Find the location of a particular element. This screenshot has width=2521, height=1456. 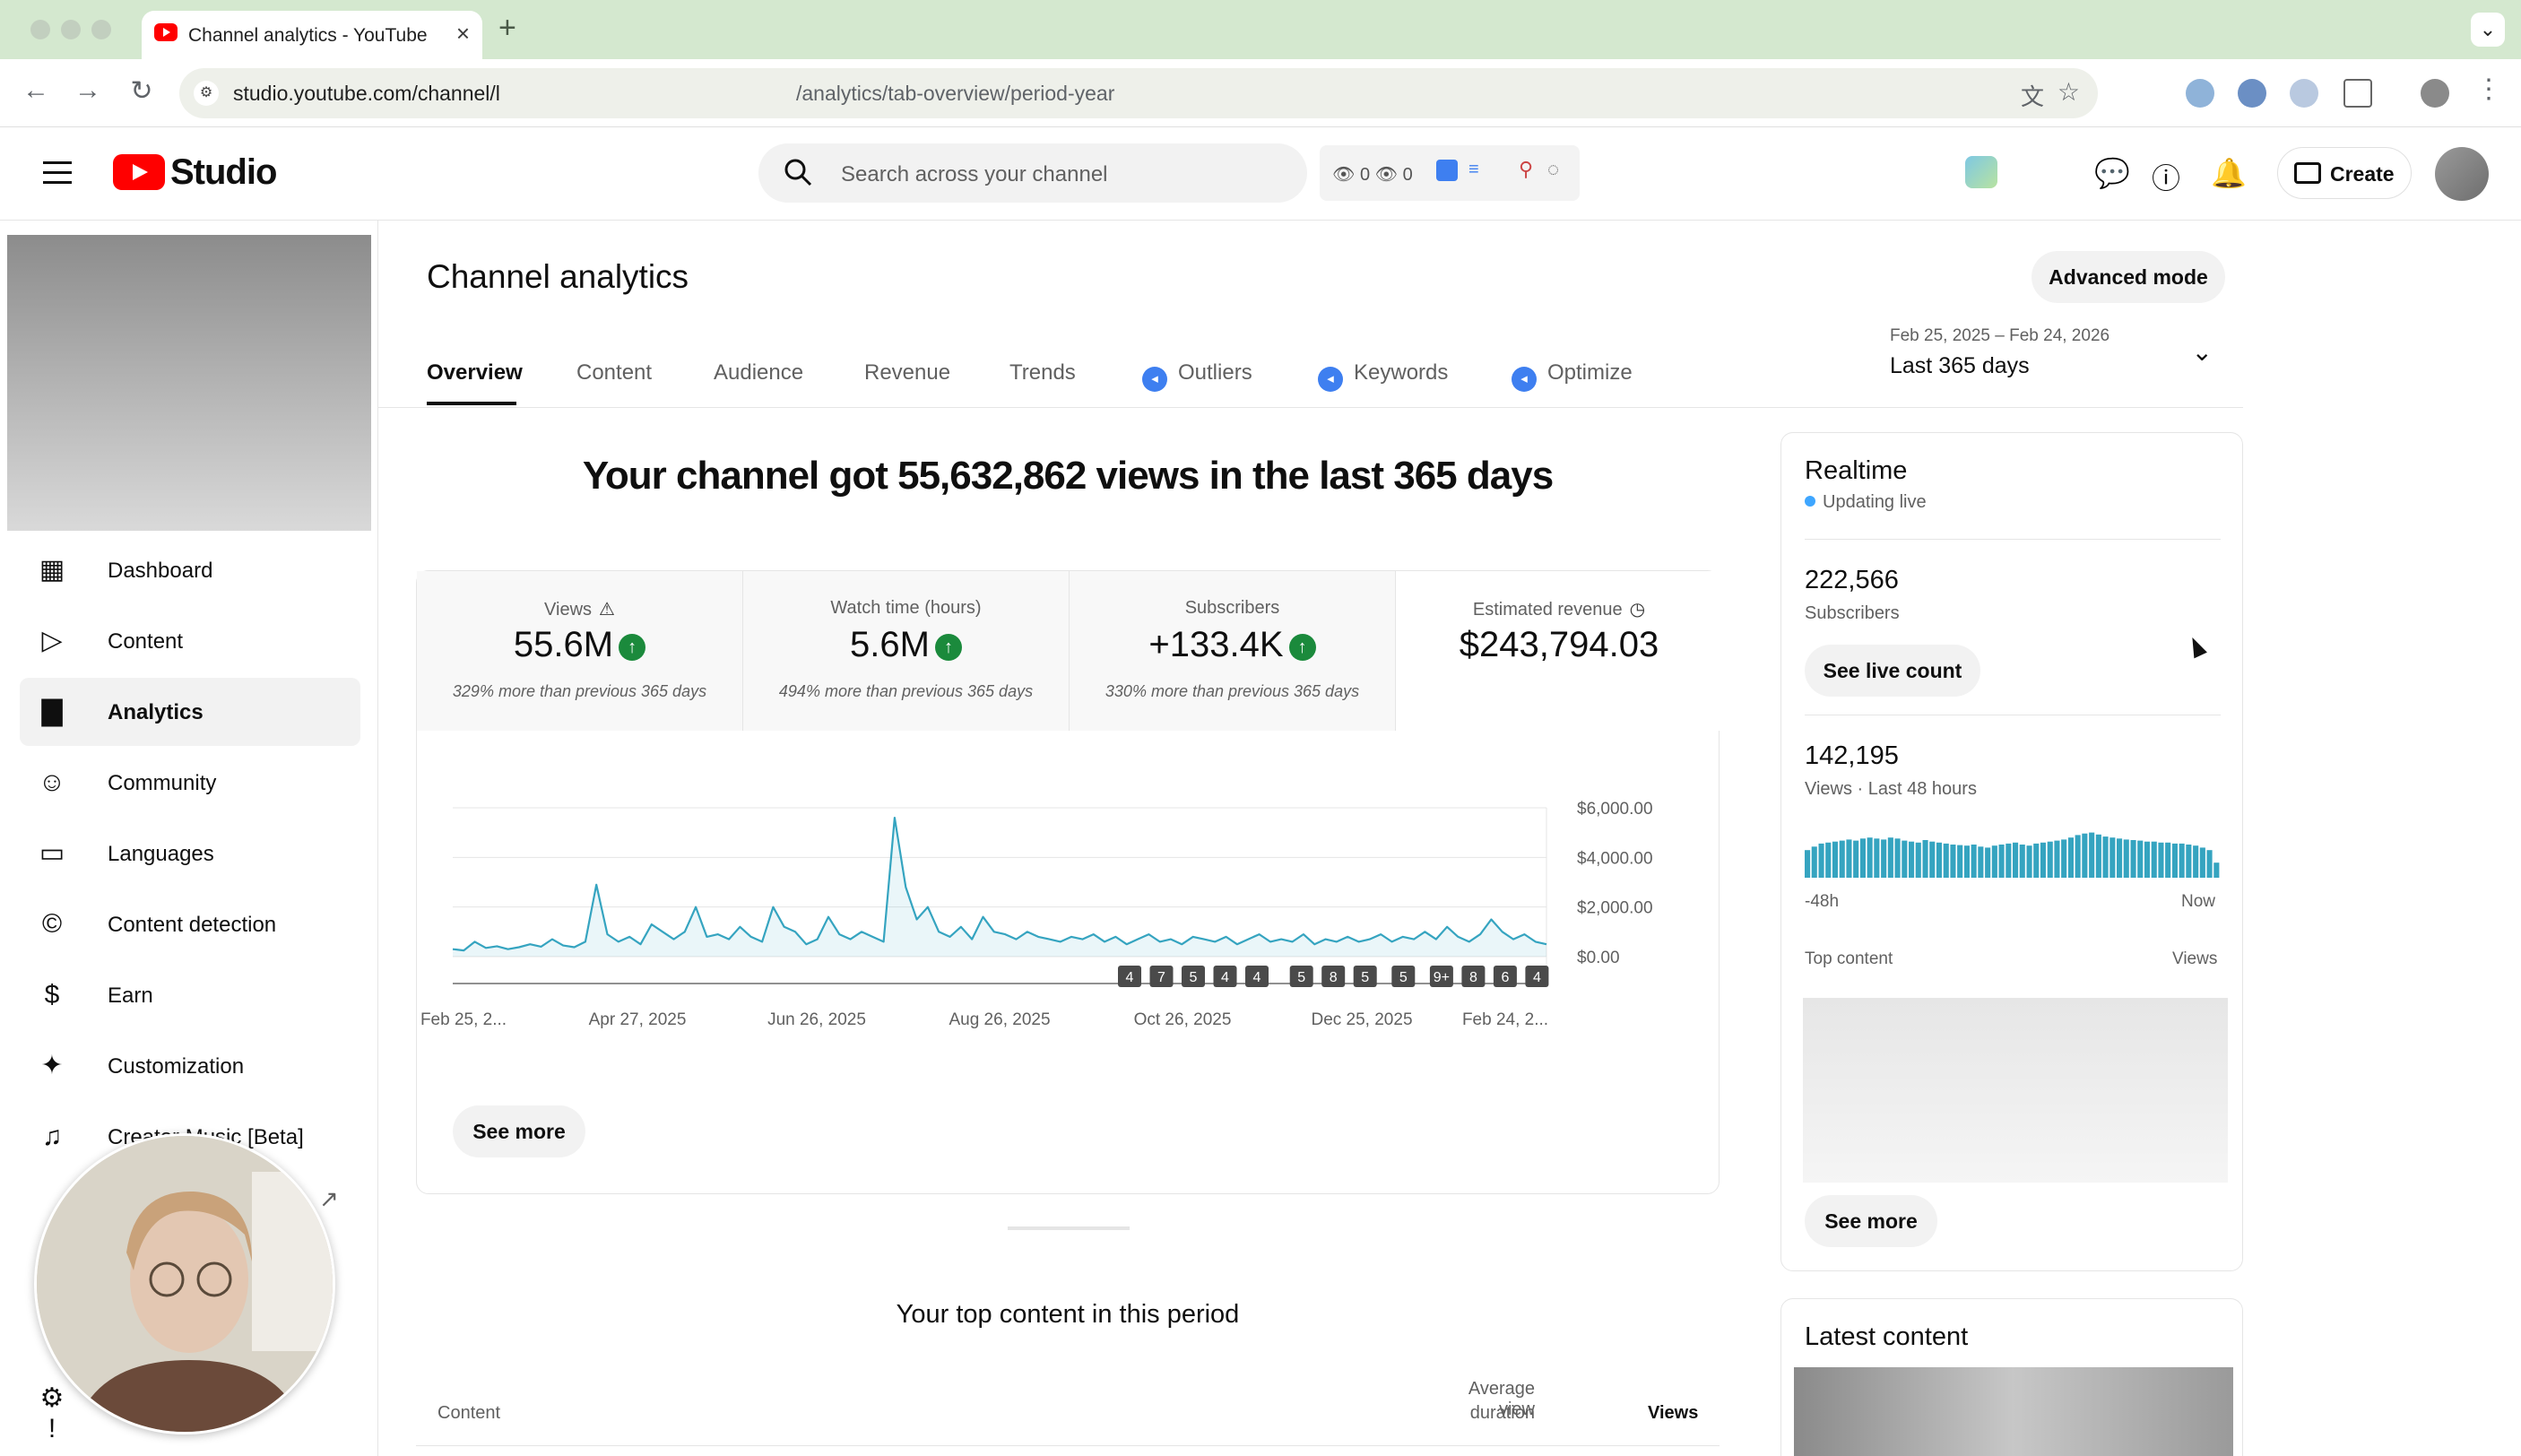

col-header-views: Views is located at coordinates (1673, 1413).